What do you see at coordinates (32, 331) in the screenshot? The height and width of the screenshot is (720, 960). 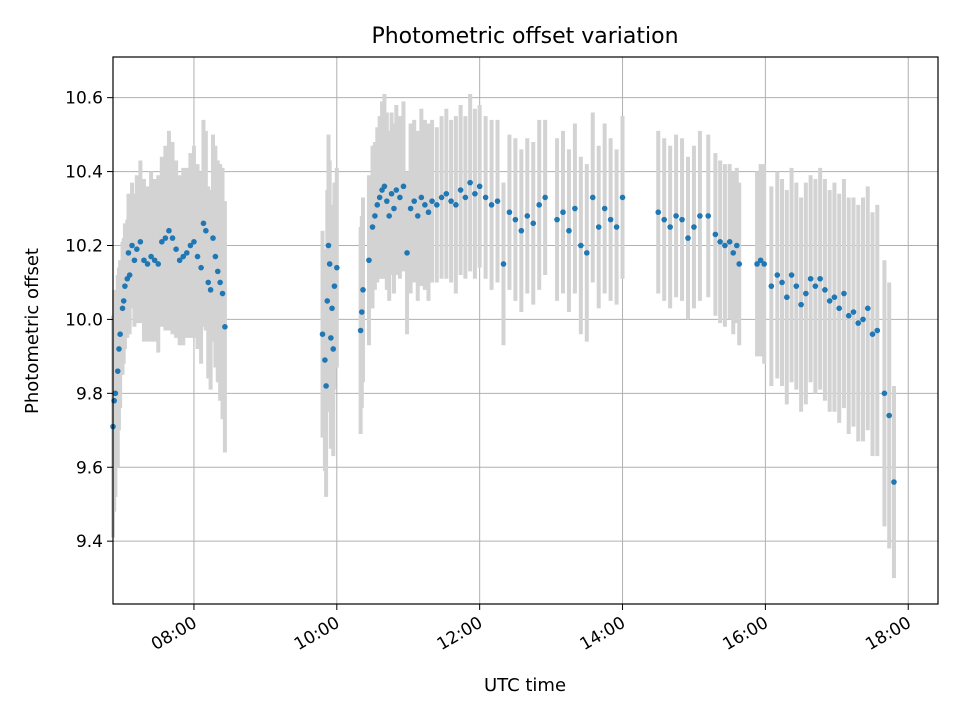 I see `y-axis-label: Photometric offset` at bounding box center [32, 331].